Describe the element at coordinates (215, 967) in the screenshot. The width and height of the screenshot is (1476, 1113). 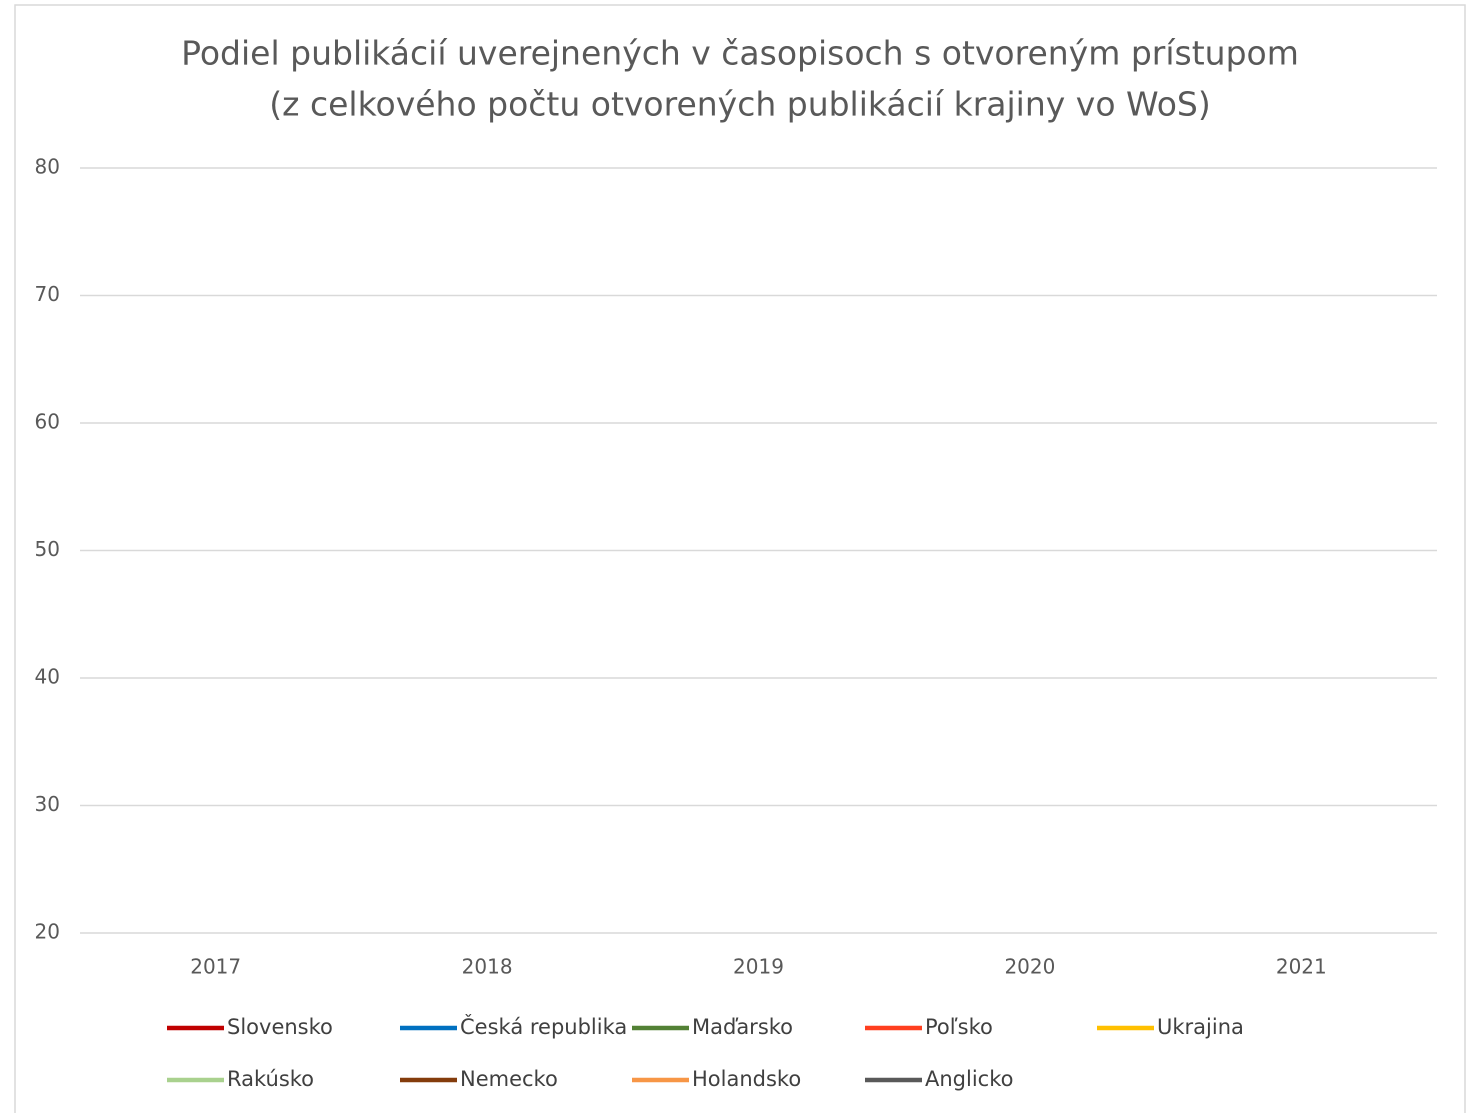
I see `x-tick-label: 2017` at that location.